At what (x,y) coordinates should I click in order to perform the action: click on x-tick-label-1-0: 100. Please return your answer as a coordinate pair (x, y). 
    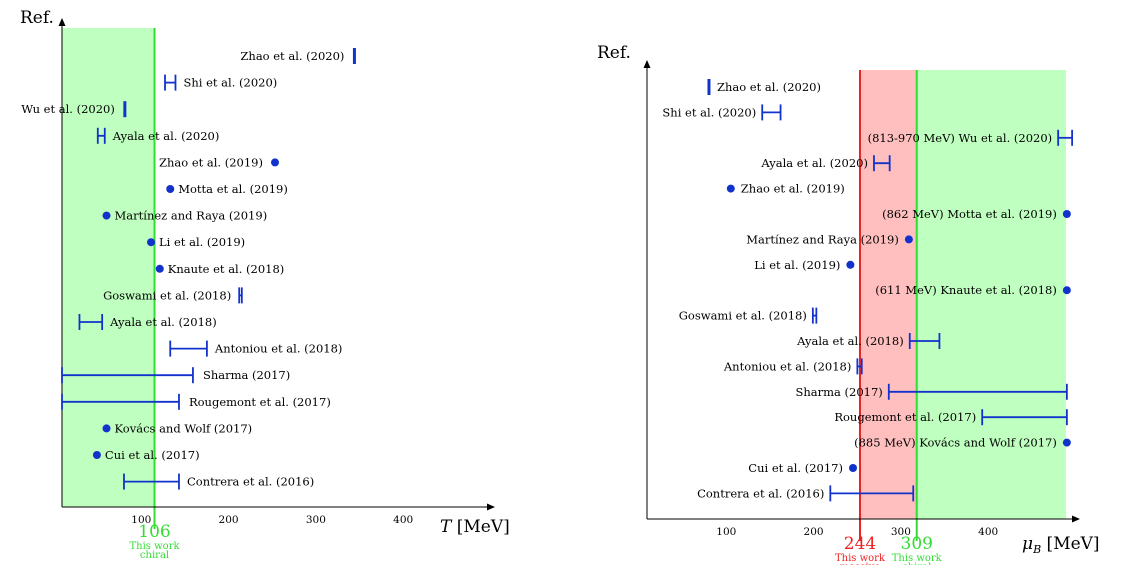
    Looking at the image, I should click on (726, 532).